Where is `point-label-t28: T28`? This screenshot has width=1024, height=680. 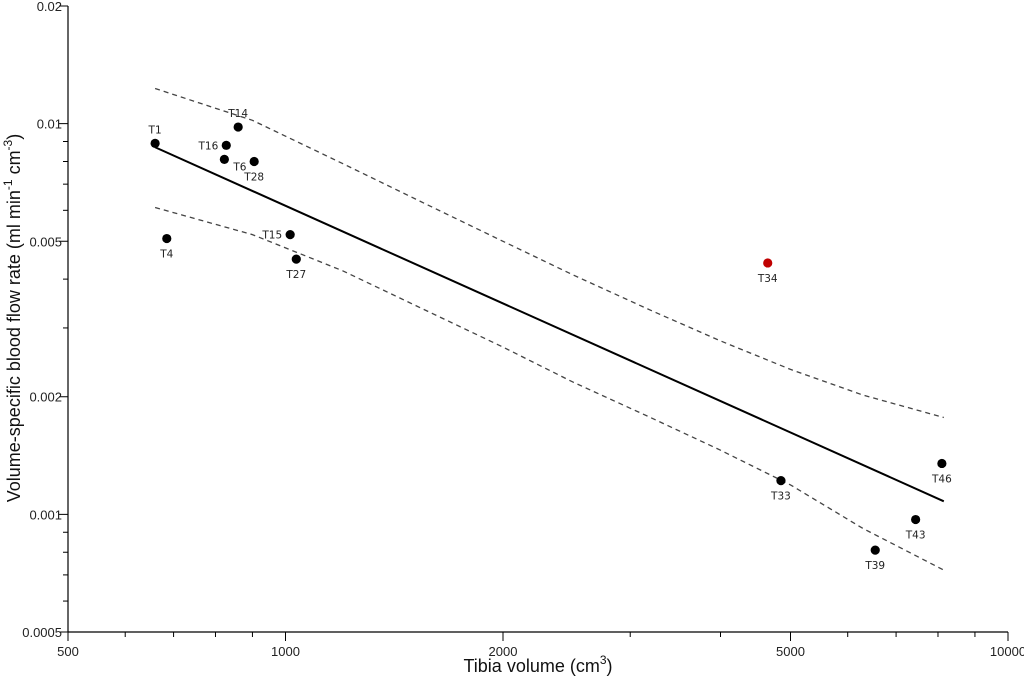
point-label-t28: T28 is located at coordinates (253, 177).